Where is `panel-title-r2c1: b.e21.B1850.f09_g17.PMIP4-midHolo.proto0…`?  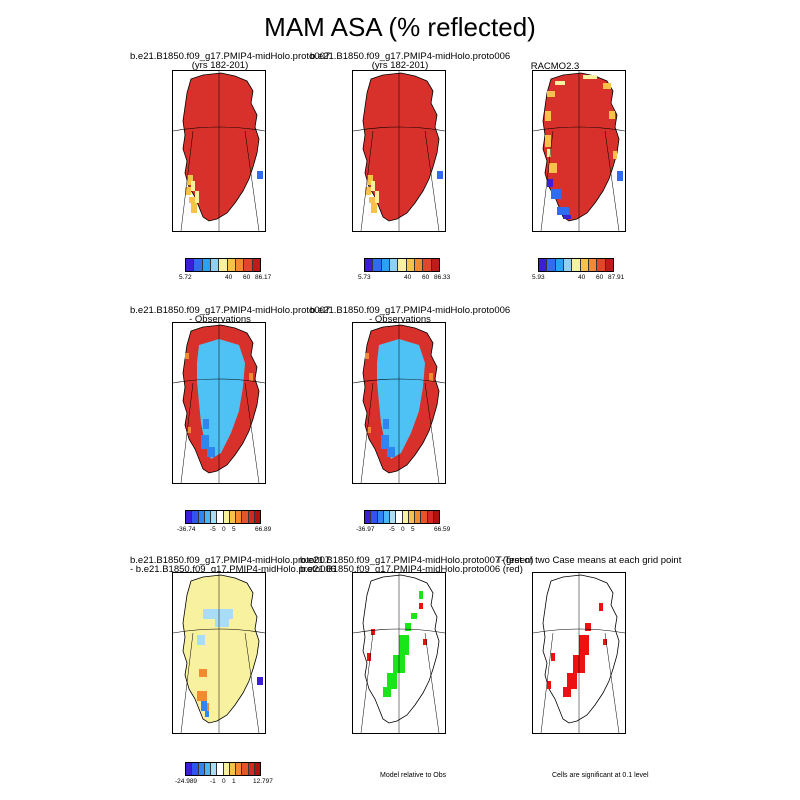 panel-title-r2c1: b.e21.B1850.f09_g17.PMIP4-midHolo.proto0… is located at coordinates (230, 315).